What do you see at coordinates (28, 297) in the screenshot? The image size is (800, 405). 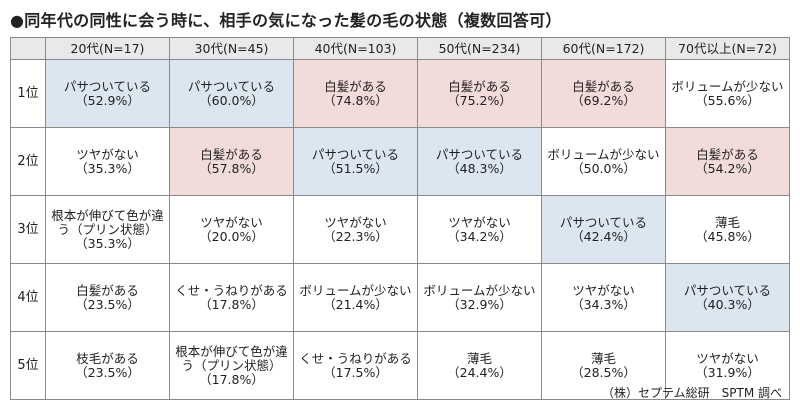 I see `rank-label: 4位` at bounding box center [28, 297].